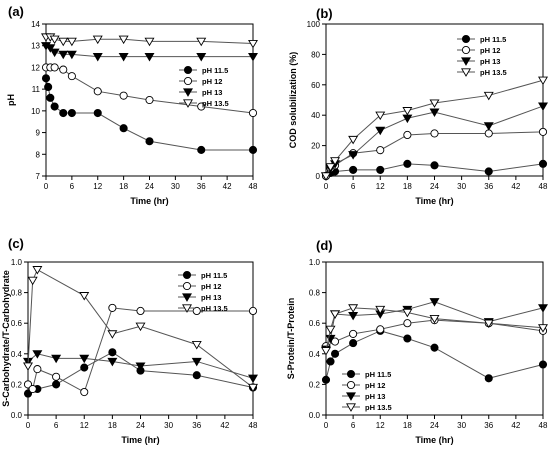  What do you see at coordinates (315, 115) in the screenshot?
I see `y-tick-label: 40` at bounding box center [315, 115].